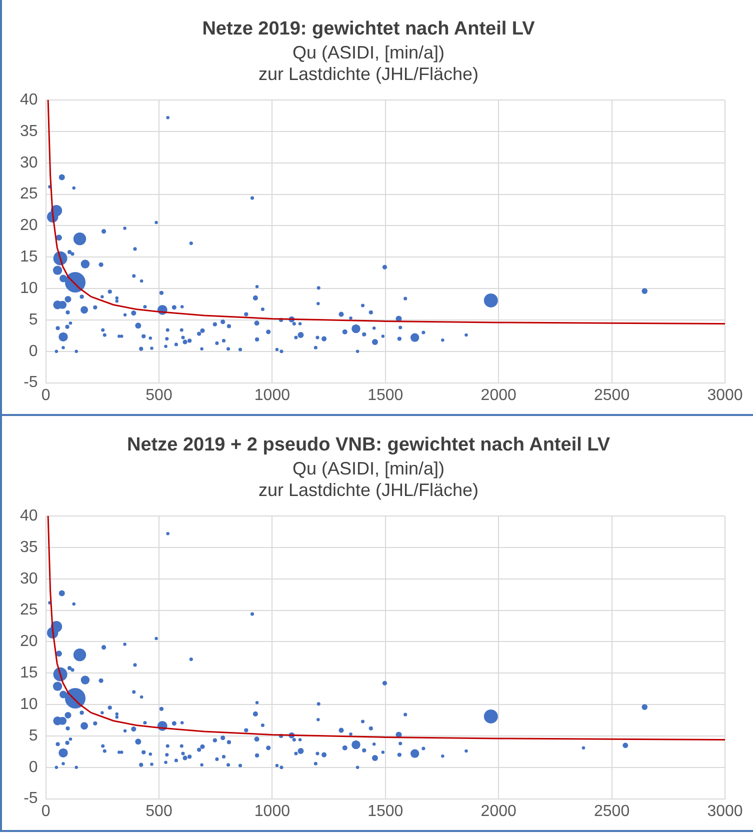 The width and height of the screenshot is (753, 836). What do you see at coordinates (369, 29) in the screenshot?
I see `chart-title: Netze 2019: gewichtet nach Anteil LV` at bounding box center [369, 29].